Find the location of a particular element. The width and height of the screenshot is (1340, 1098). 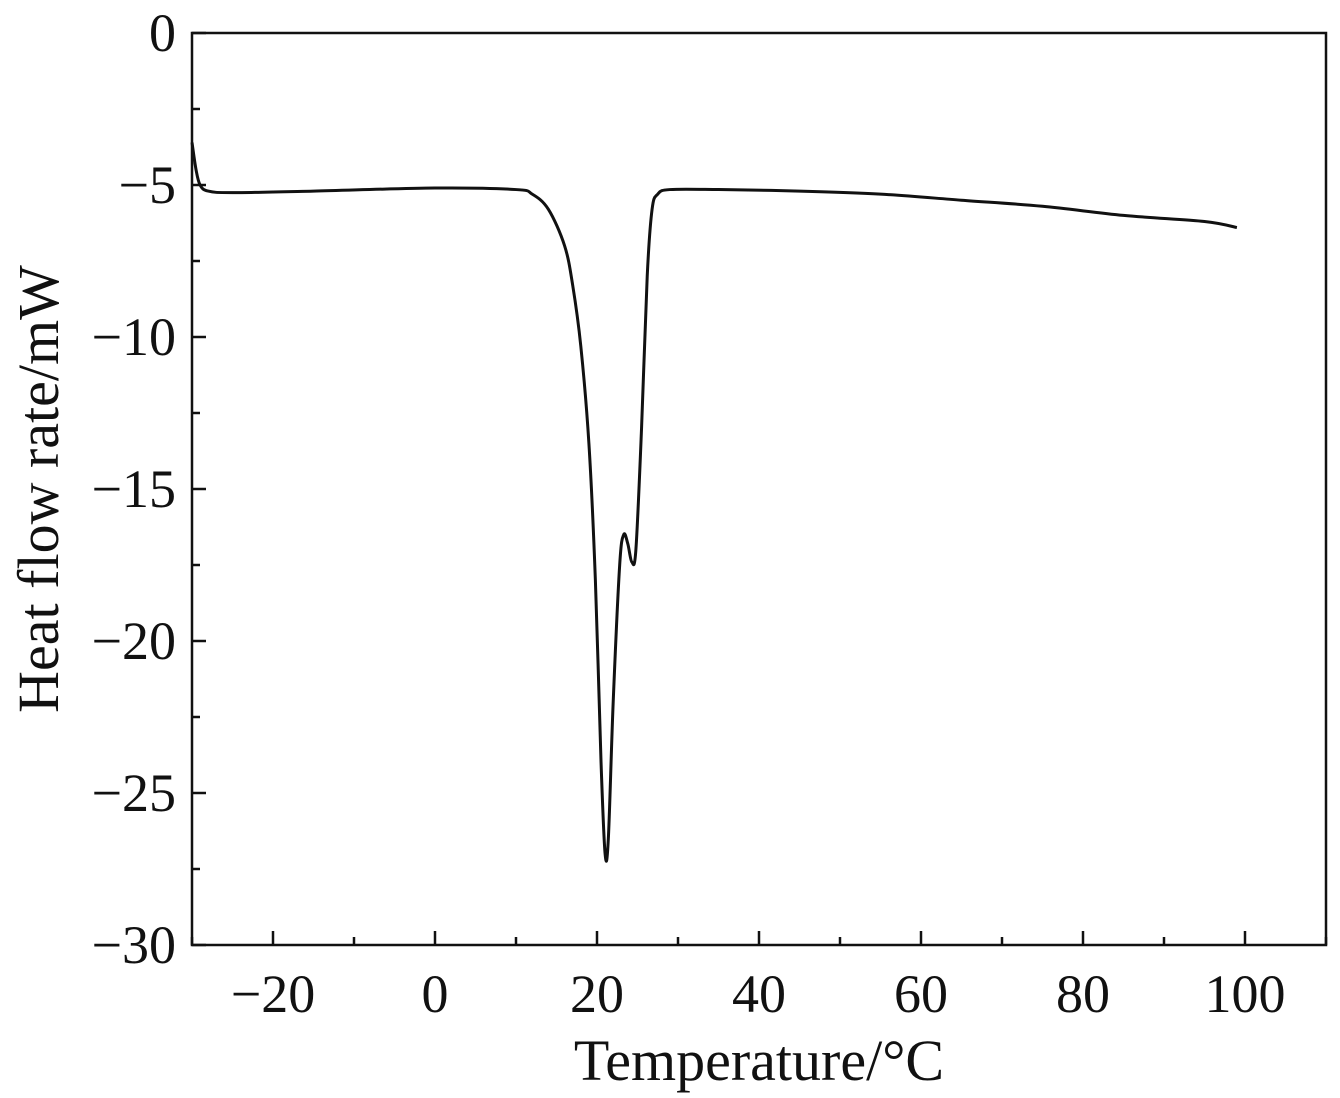

x-tick-label: 20 is located at coordinates (597, 994).